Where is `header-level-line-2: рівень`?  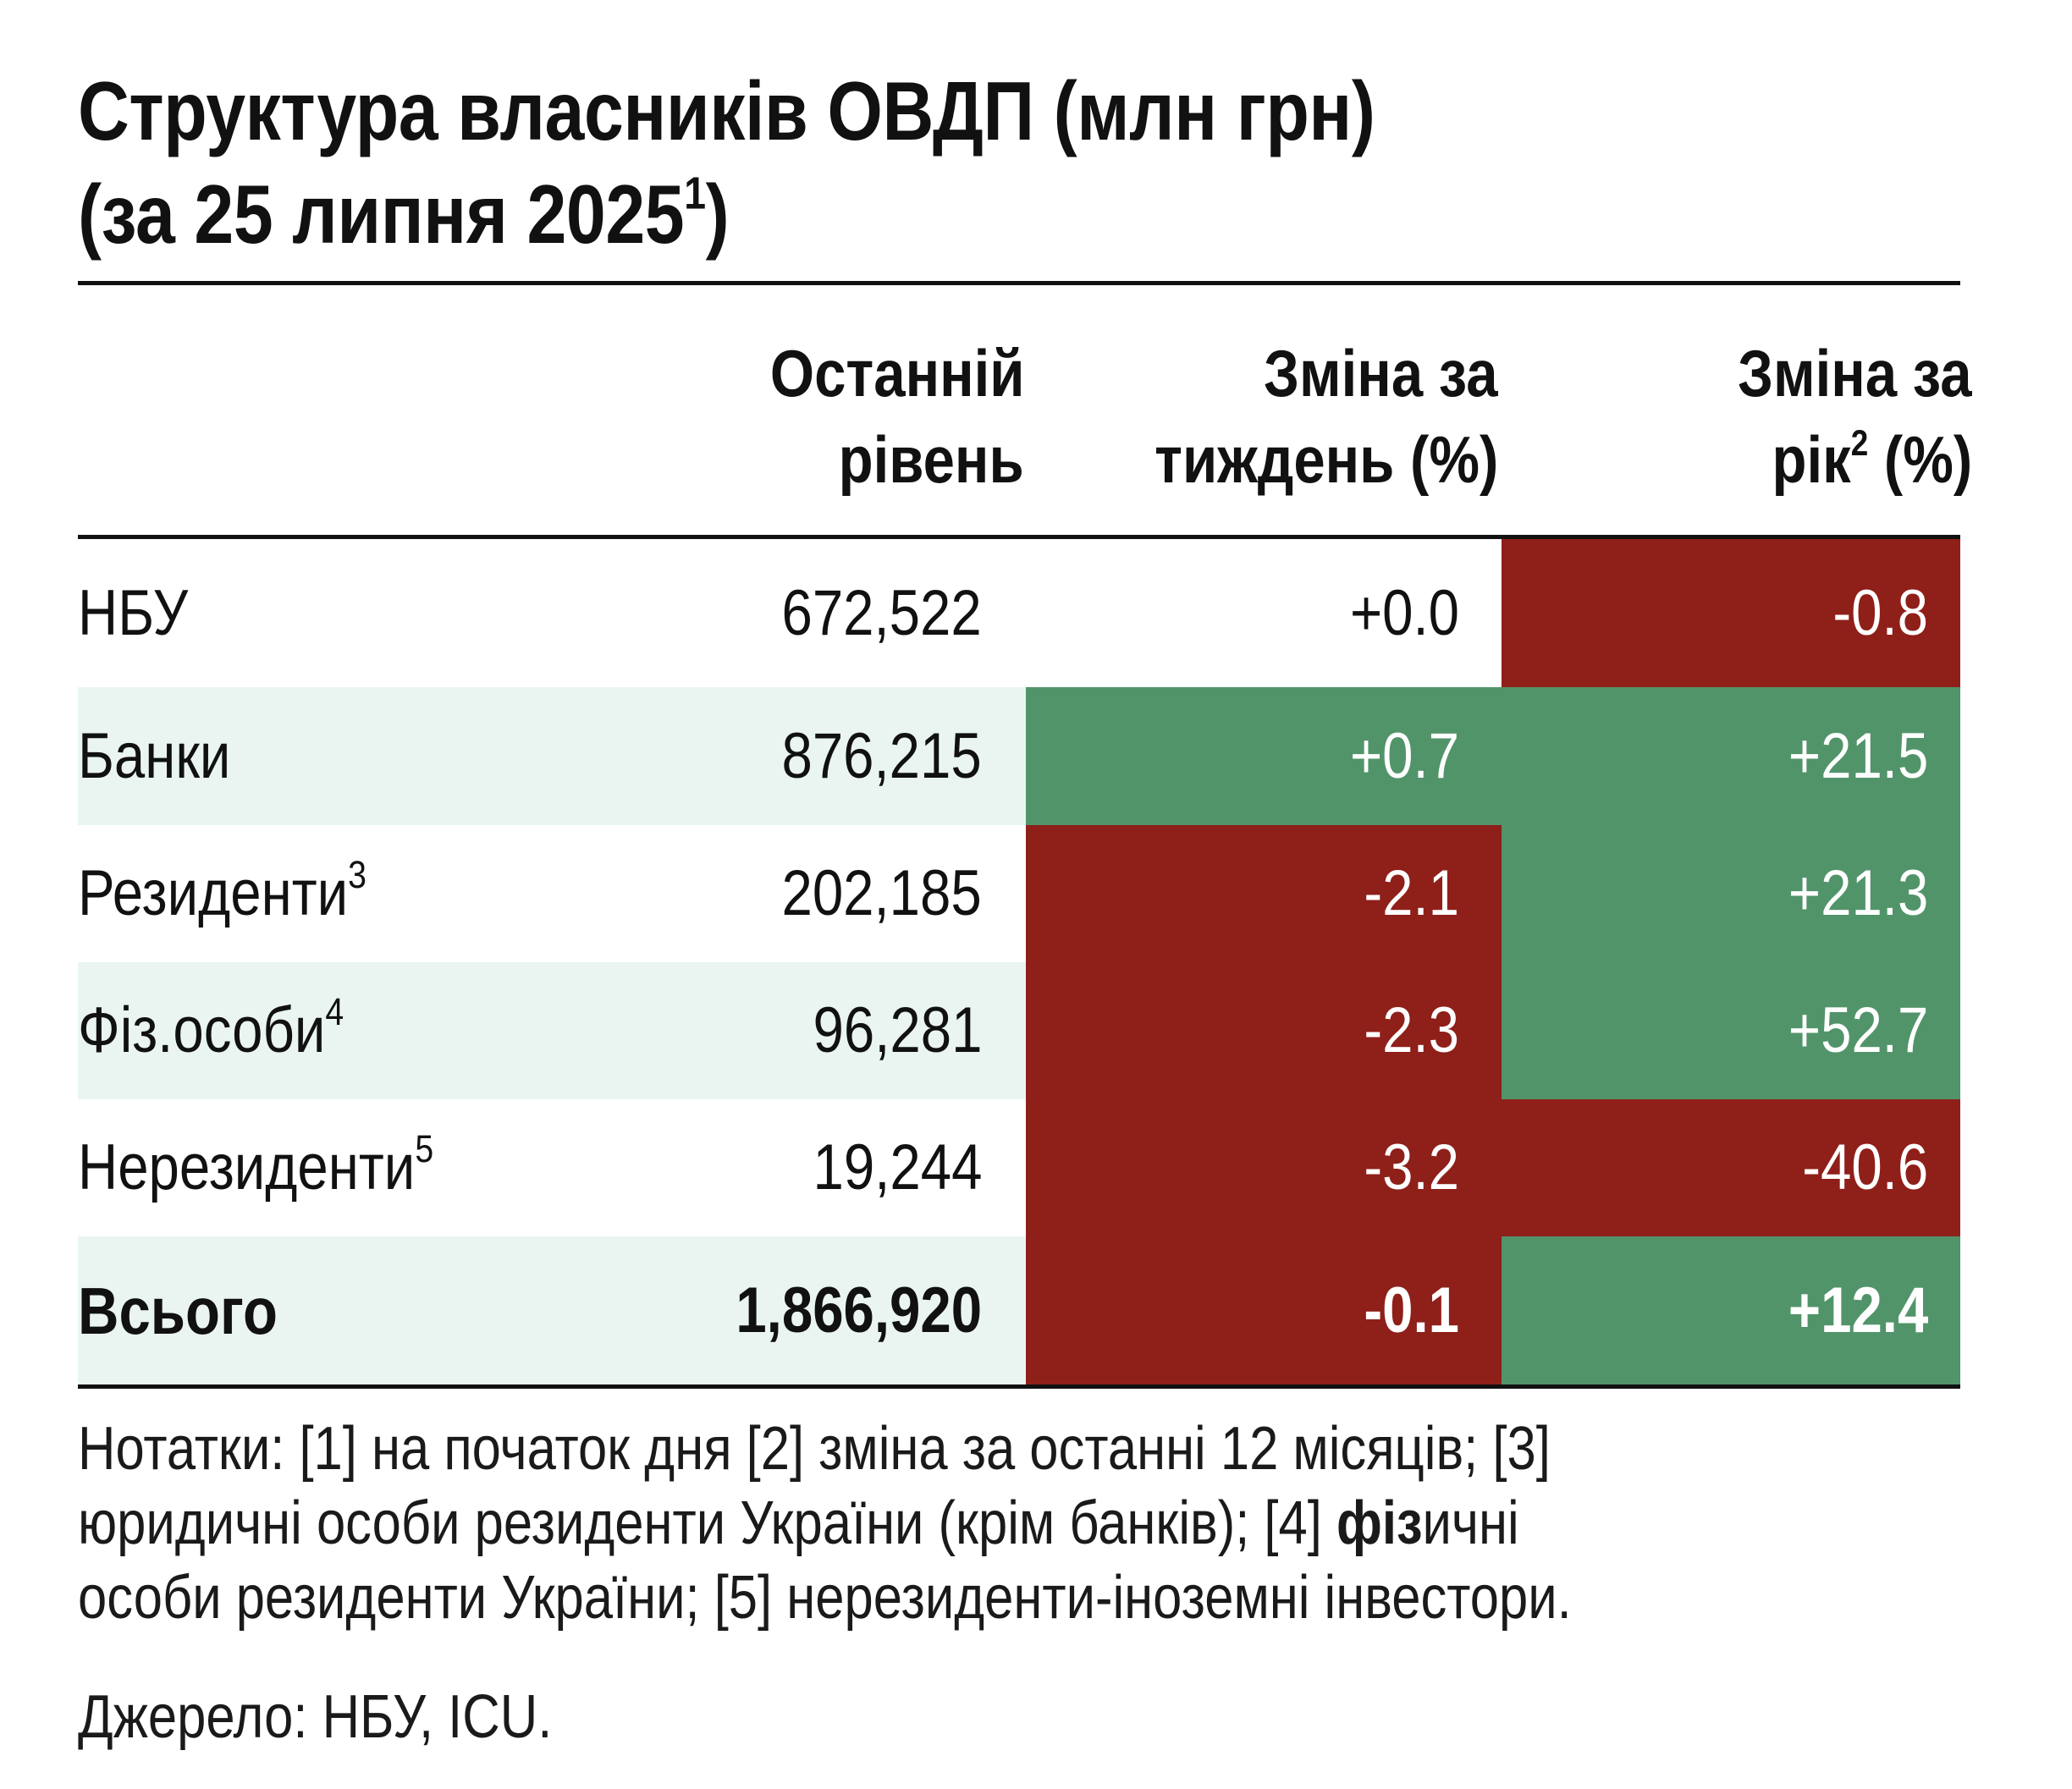
header-level-line-2: рівень is located at coordinates (931, 459).